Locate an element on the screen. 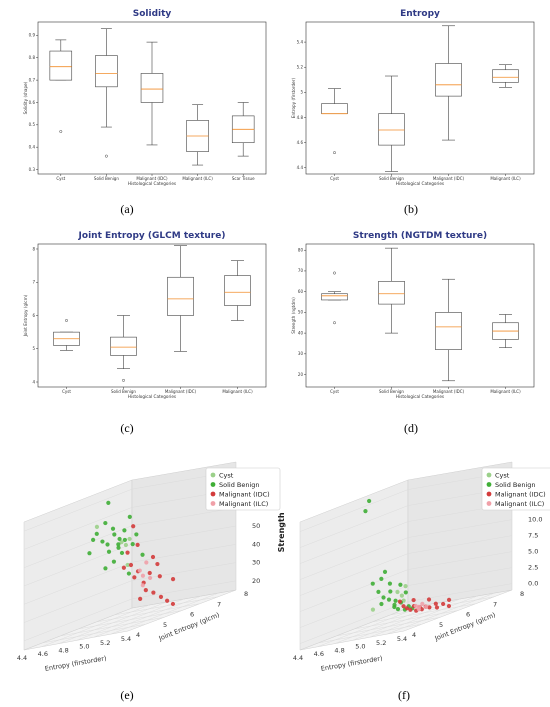 This screenshot has height=707, width=550. panel-caption: (c) is located at coordinates (126, 428).